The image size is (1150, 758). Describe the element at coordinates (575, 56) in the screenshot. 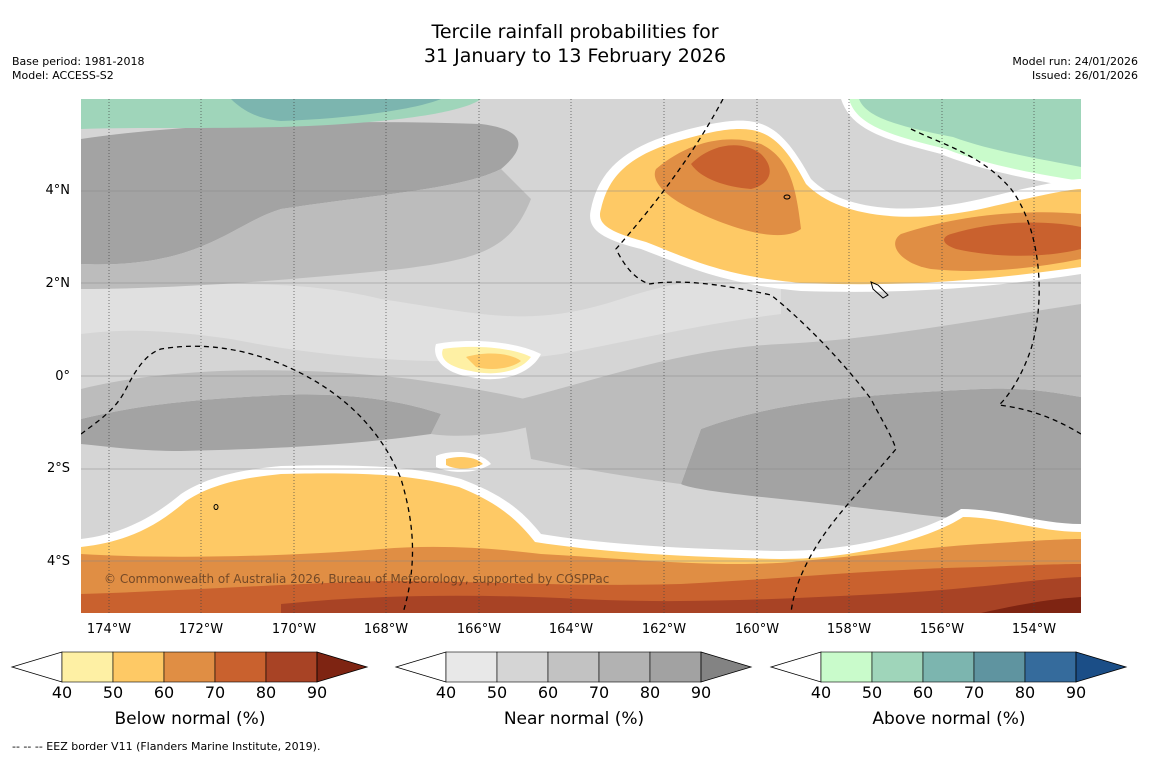

I see `title-line-2: 31 January to 13 February 2026` at that location.